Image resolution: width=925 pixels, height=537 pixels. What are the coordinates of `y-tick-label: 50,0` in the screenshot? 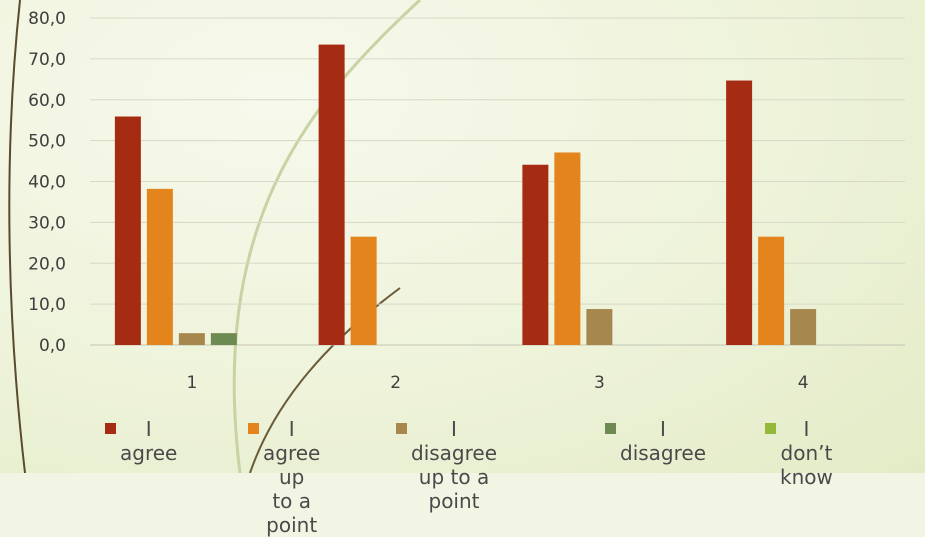 It's located at (47, 142).